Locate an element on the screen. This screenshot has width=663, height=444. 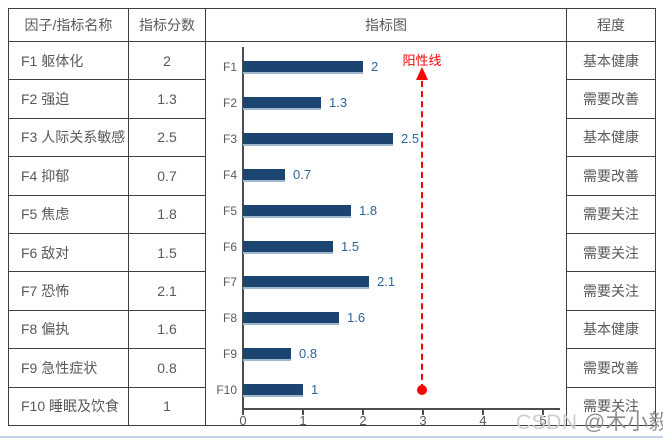
positive-line-arrow-icon is located at coordinates (422, 73).